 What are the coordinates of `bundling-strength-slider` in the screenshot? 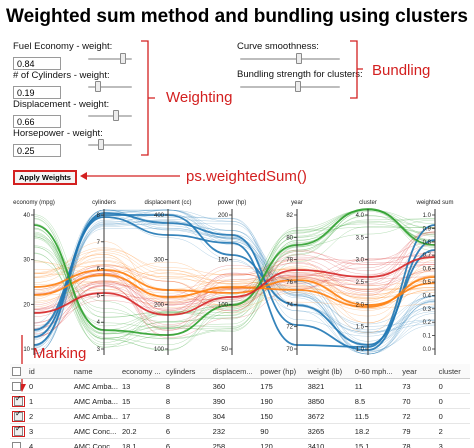 It's located at (290, 87).